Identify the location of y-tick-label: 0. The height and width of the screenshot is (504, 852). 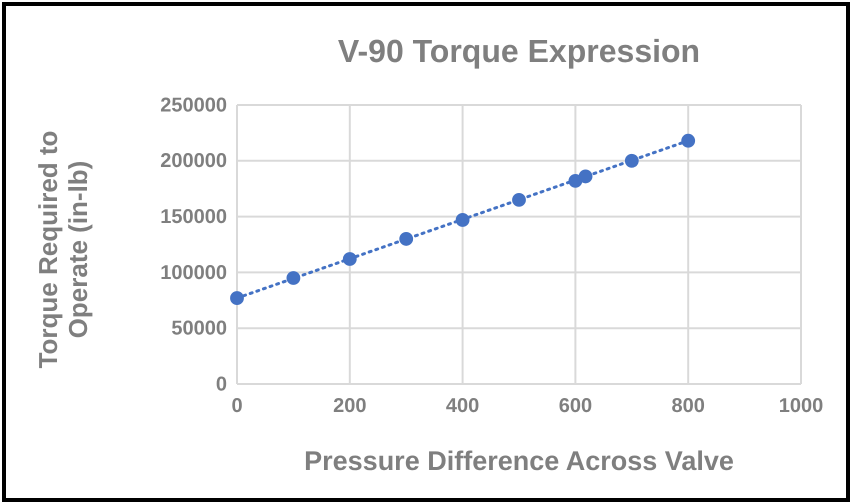
(221, 384).